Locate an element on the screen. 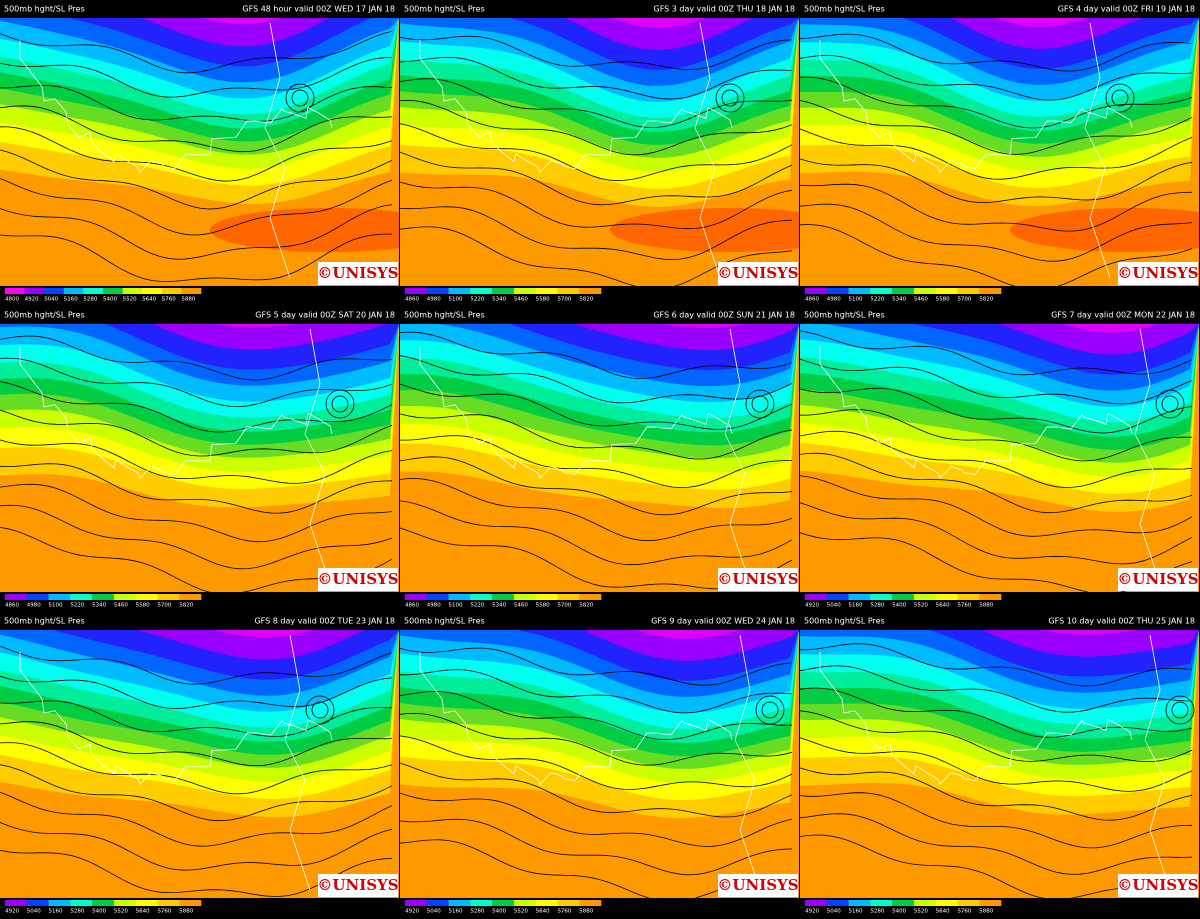 This screenshot has width=1200, height=919. valid-time: GFS 7 day valid 00Z MON 22 JAN 18 is located at coordinates (1123, 315).